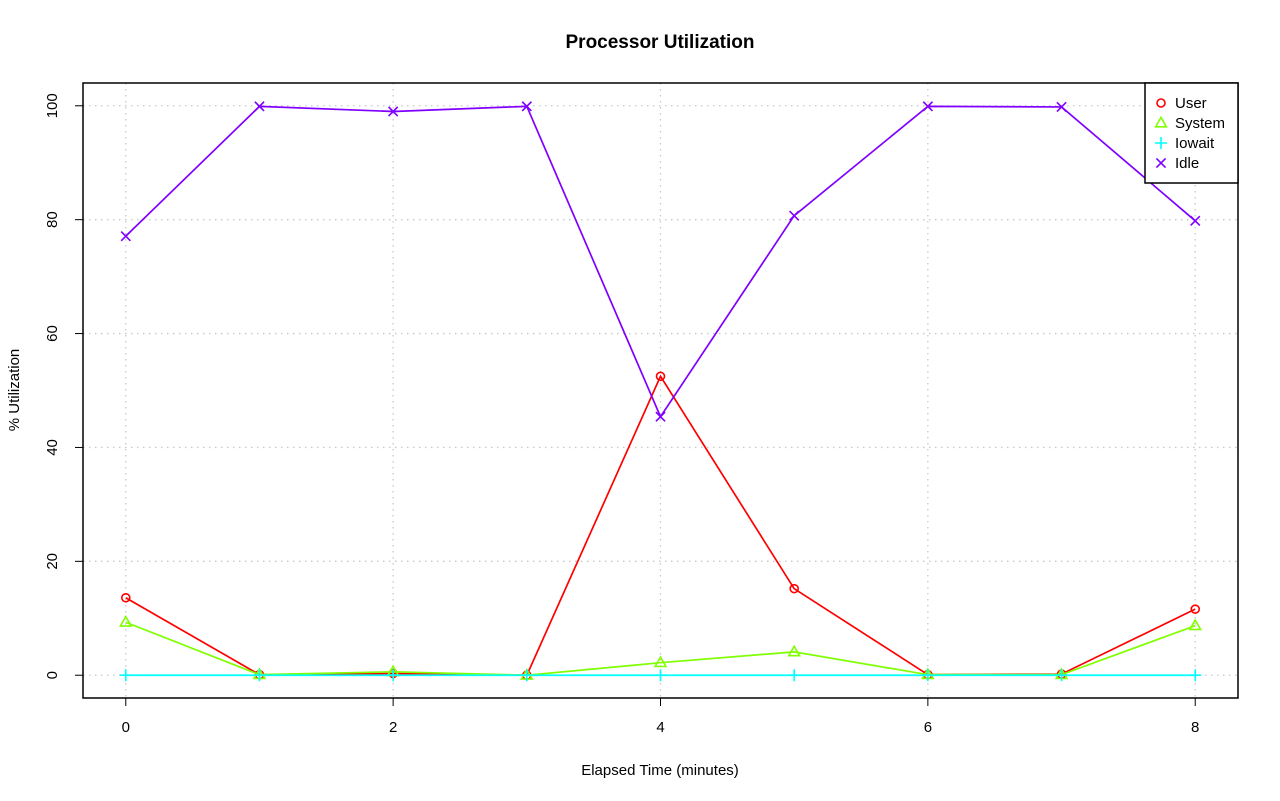 The width and height of the screenshot is (1280, 801). What do you see at coordinates (660, 727) in the screenshot?
I see `x-tick-label: 4` at bounding box center [660, 727].